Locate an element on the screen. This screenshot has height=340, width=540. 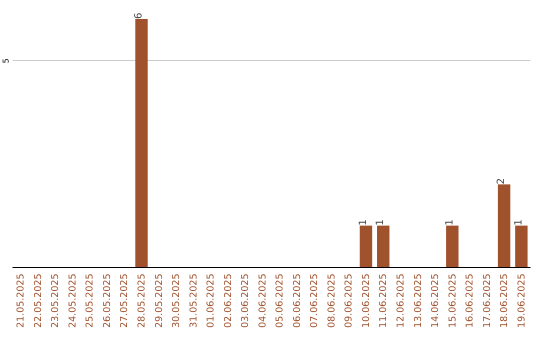
data-label: 2 is located at coordinates (502, 181).